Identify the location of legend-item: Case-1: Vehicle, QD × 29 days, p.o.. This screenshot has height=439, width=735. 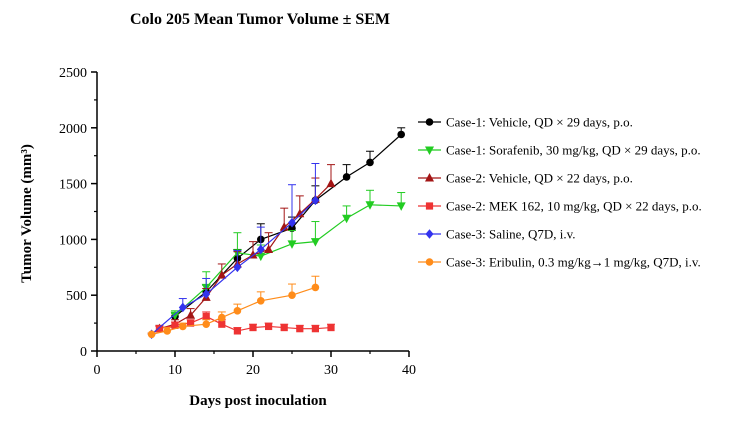
(525, 122).